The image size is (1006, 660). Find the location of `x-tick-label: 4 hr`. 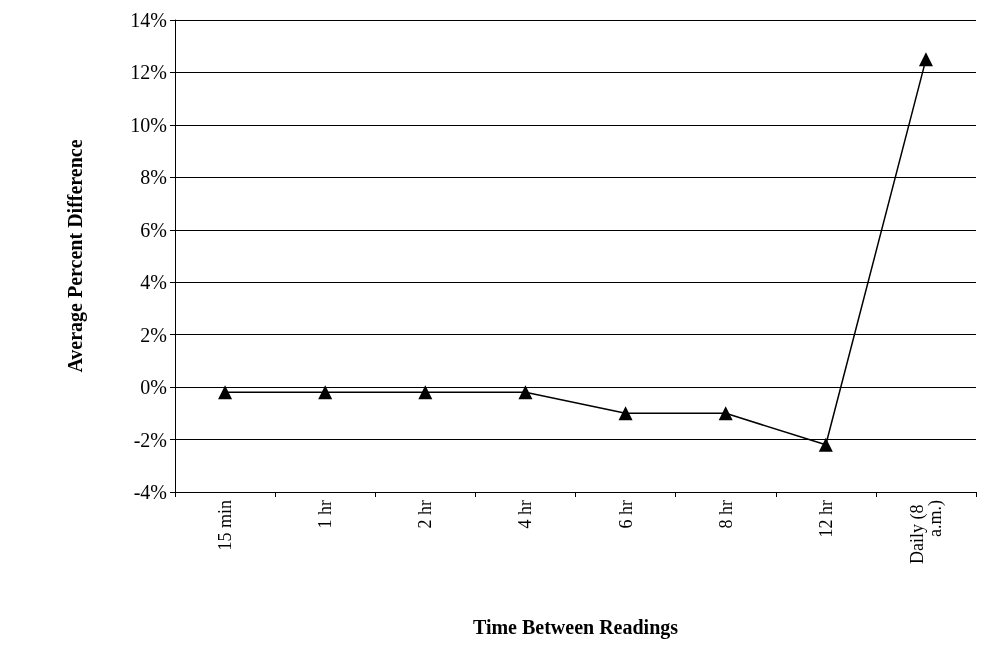

x-tick-label: 4 hr is located at coordinates (525, 514).